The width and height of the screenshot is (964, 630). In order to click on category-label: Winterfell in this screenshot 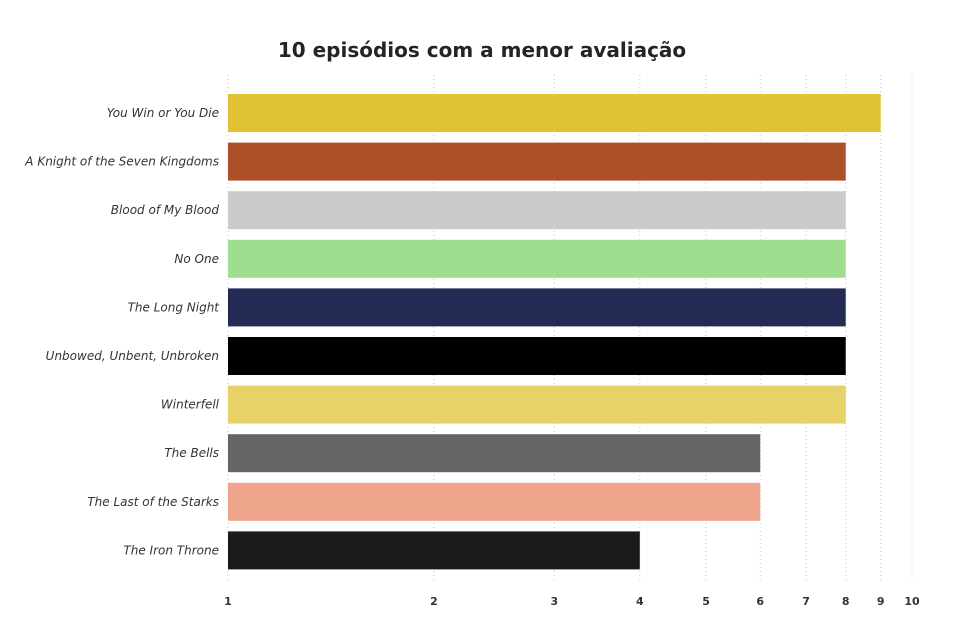, I will do `click(190, 405)`.